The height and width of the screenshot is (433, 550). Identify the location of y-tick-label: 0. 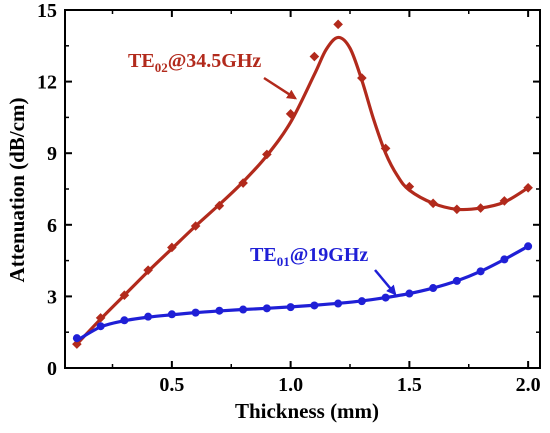
(52, 369).